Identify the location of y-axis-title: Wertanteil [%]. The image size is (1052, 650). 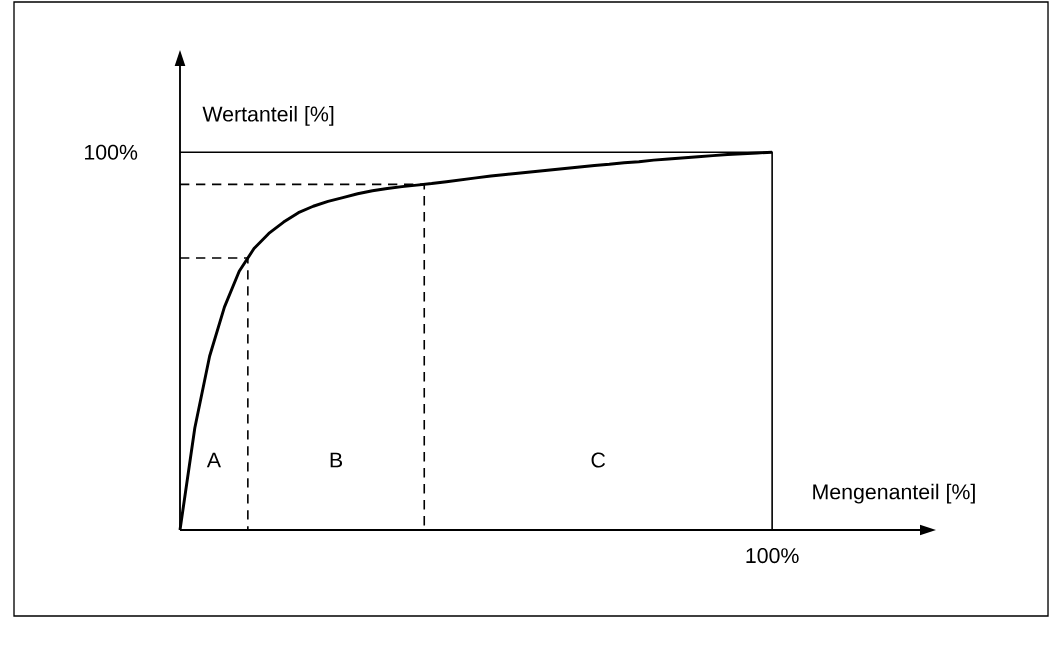
(268, 115).